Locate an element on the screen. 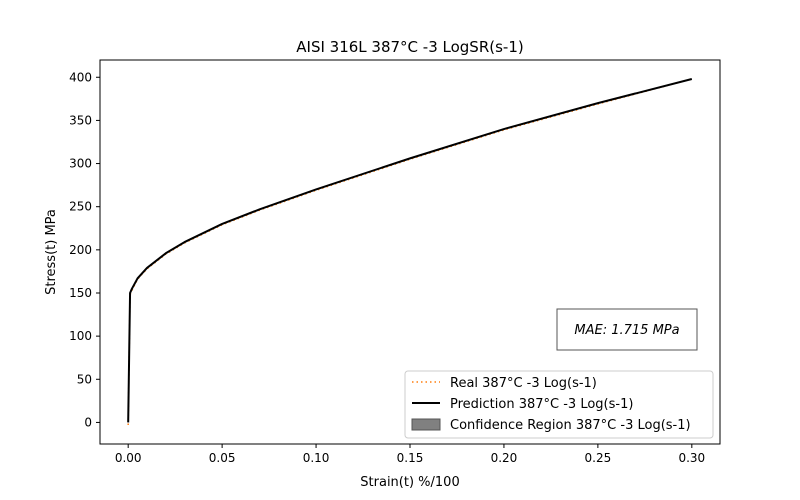 This screenshot has height=500, width=800. mae-annotation-text: MAE: 1.715 MPa is located at coordinates (626, 330).